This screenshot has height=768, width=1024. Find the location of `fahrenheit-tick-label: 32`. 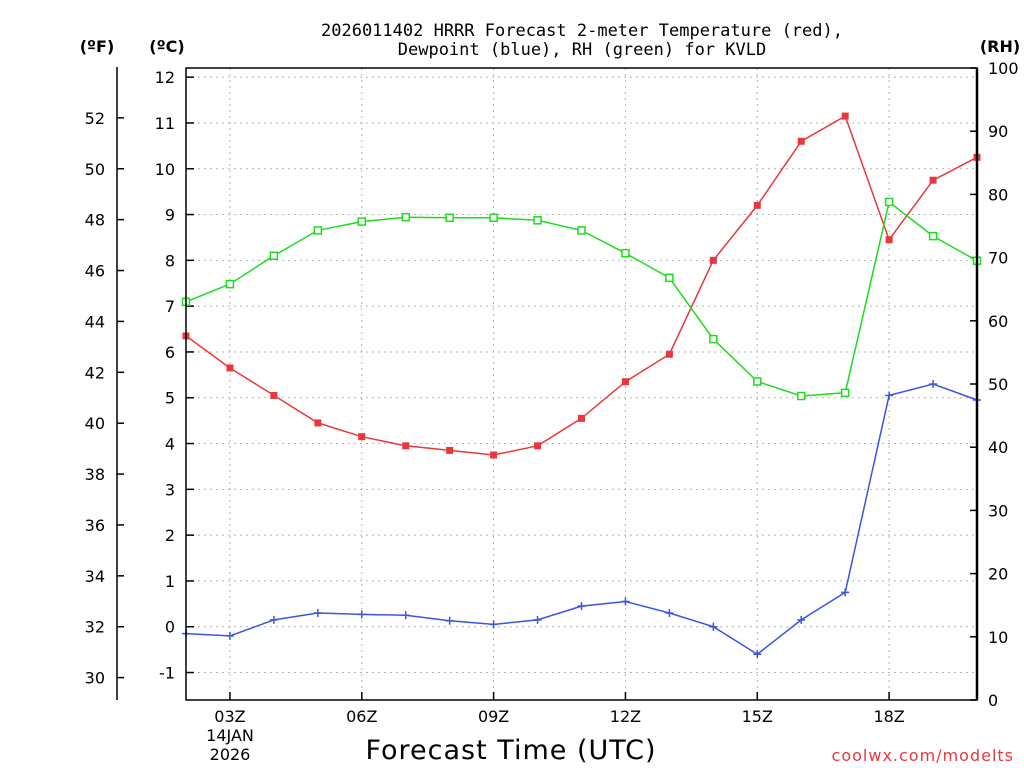

fahrenheit-tick-label: 32 is located at coordinates (95, 627).